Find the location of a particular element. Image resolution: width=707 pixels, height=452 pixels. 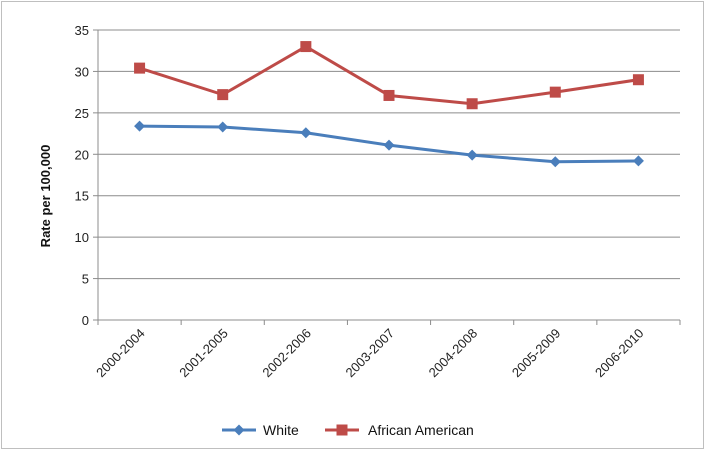

x-tick-label: 2000-2004 is located at coordinates (120, 353).